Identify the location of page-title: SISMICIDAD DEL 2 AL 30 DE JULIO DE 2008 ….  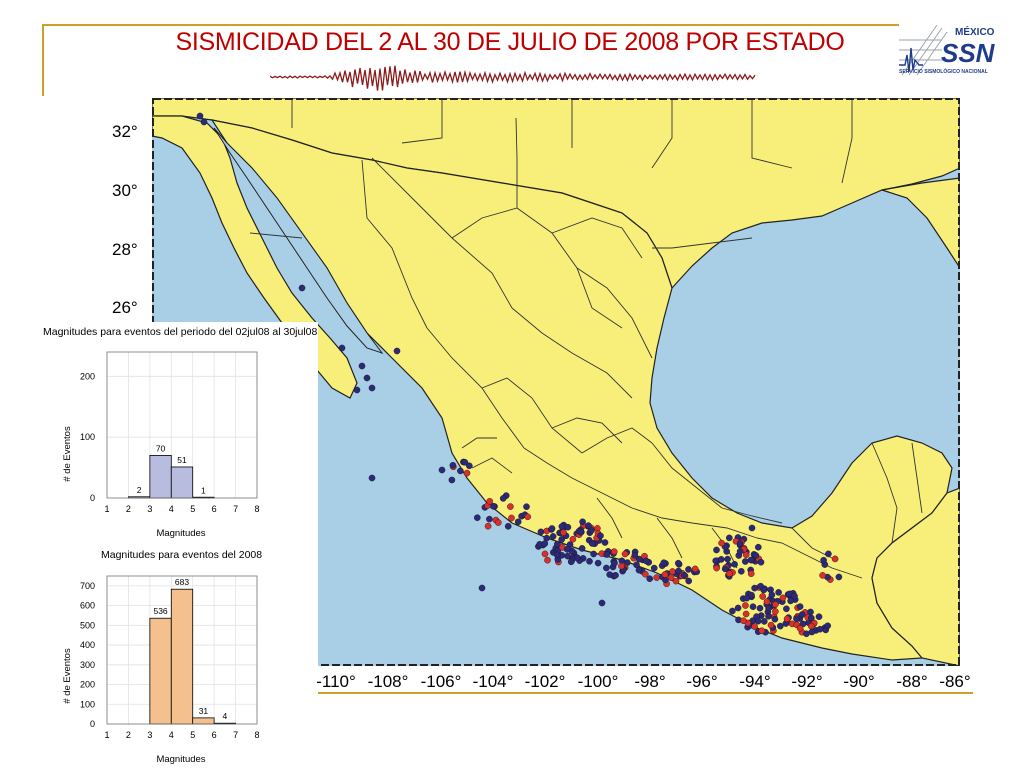
(510, 42).